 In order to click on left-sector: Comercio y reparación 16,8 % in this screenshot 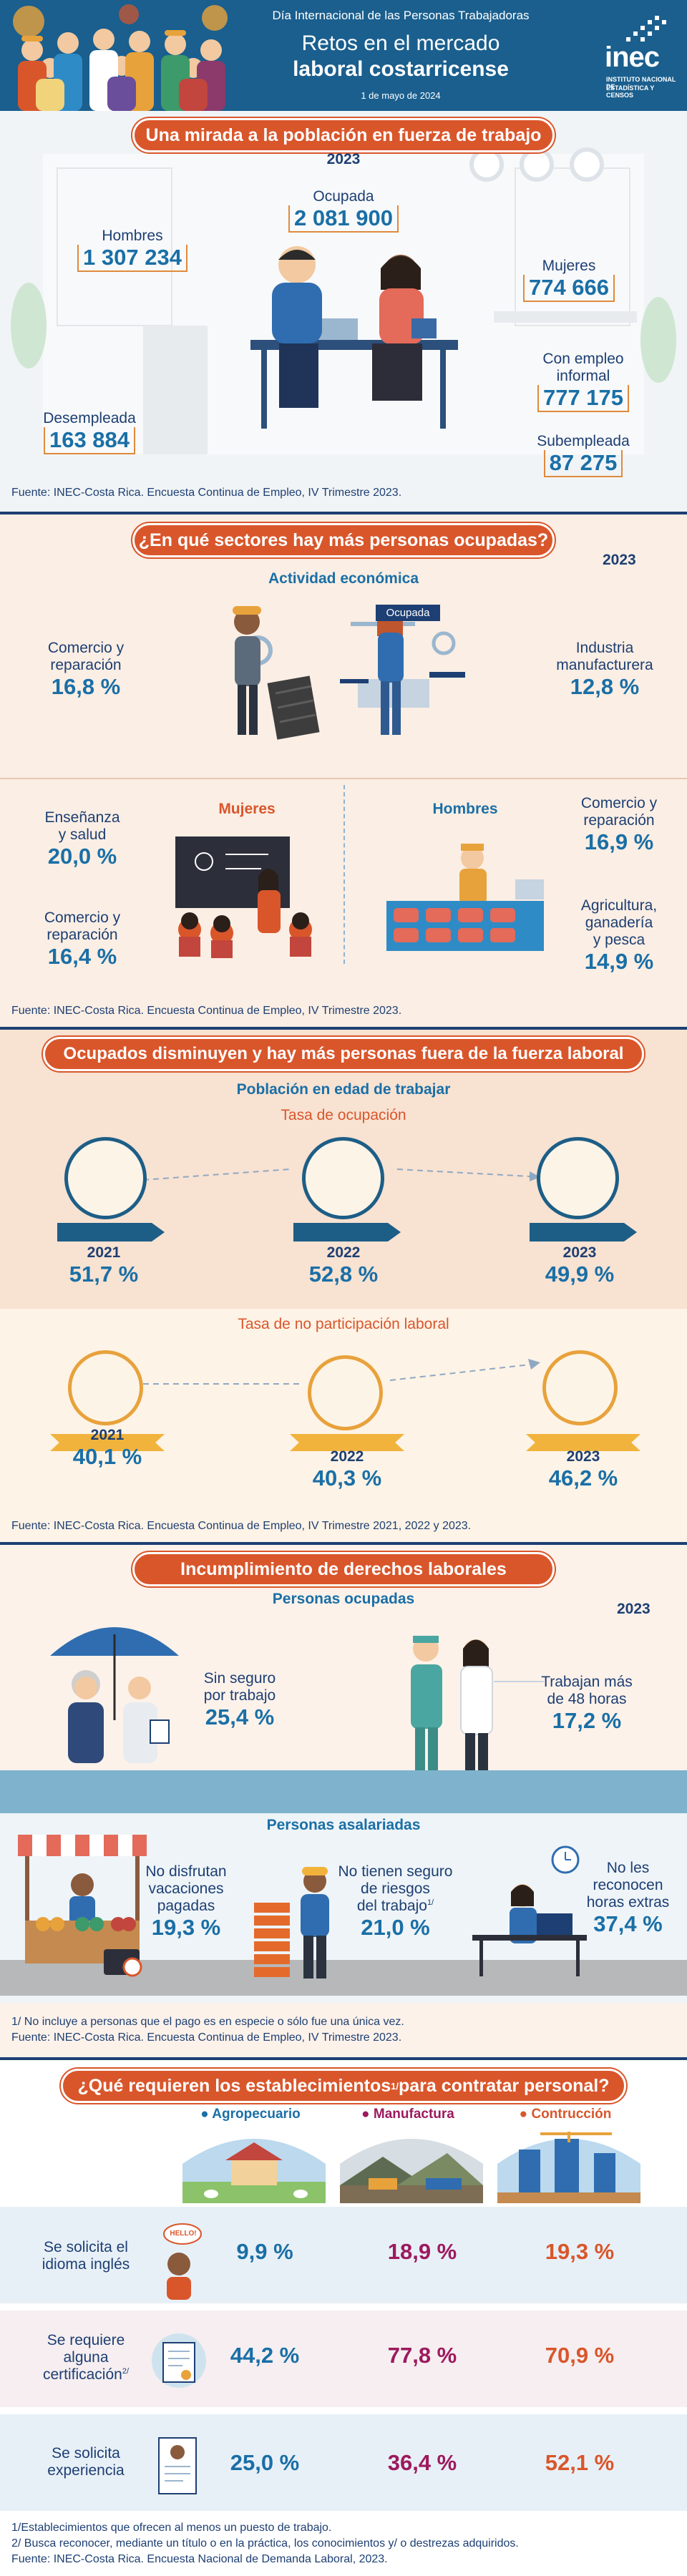, I will do `click(86, 670)`.